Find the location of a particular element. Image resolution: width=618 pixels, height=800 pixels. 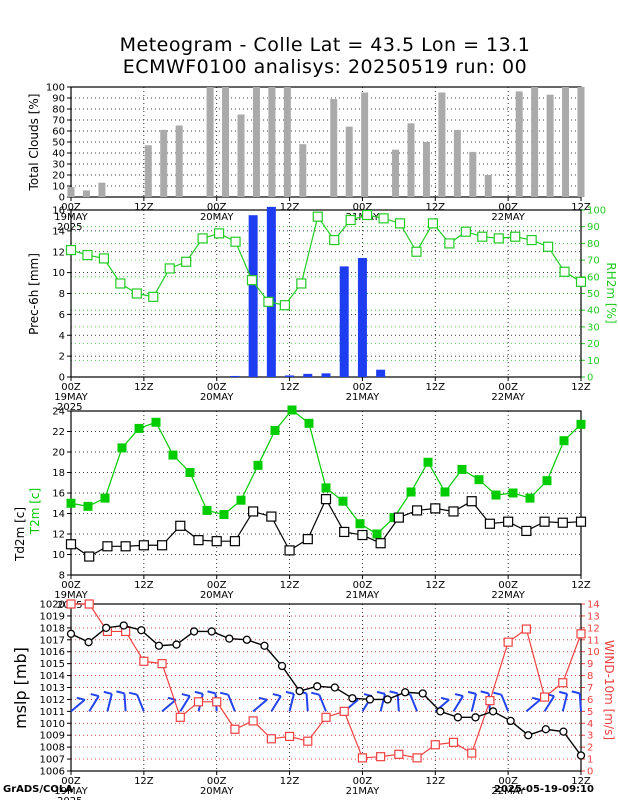

y-tick-label: 16 is located at coordinates (58, 211).